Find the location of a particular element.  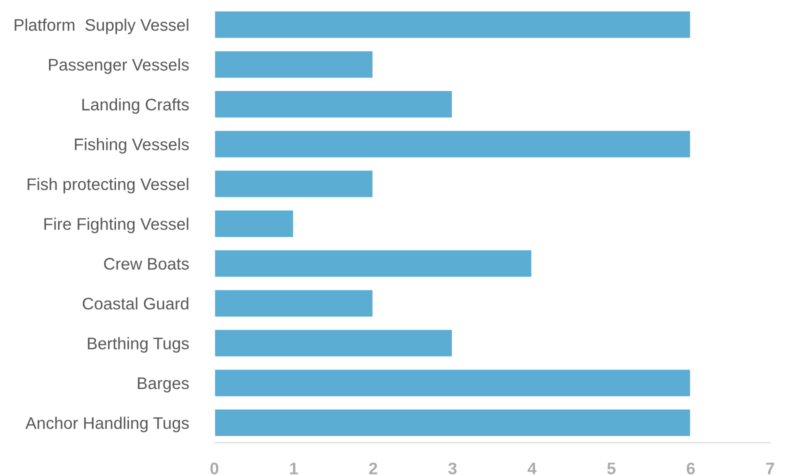

x-tick-label: 5 is located at coordinates (611, 468).